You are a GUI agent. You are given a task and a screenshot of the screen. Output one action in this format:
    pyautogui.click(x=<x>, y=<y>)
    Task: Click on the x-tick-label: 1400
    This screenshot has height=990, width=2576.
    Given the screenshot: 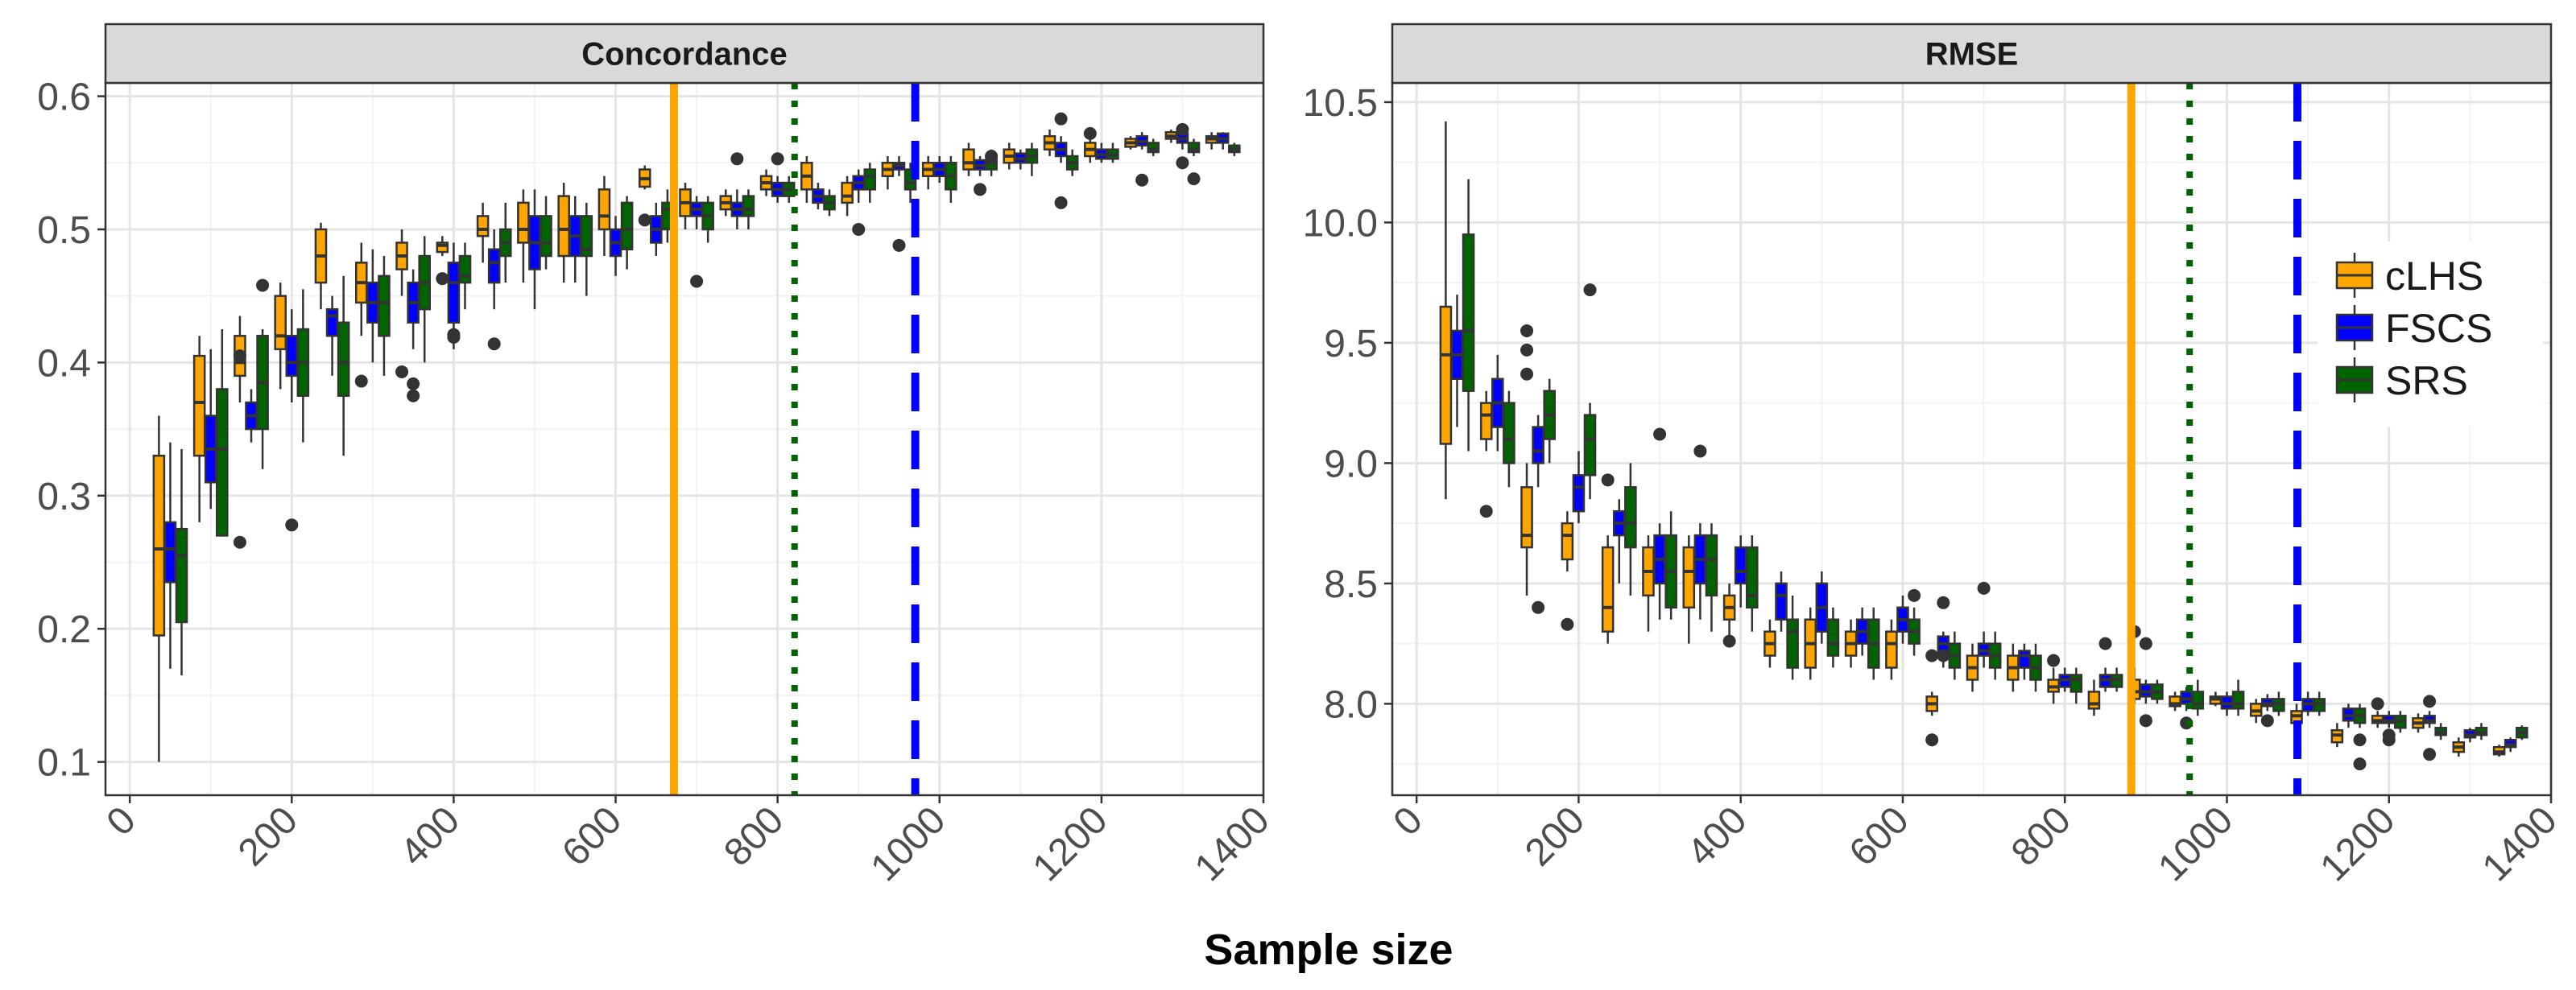 What is the action you would take?
    pyautogui.click(x=2521, y=844)
    